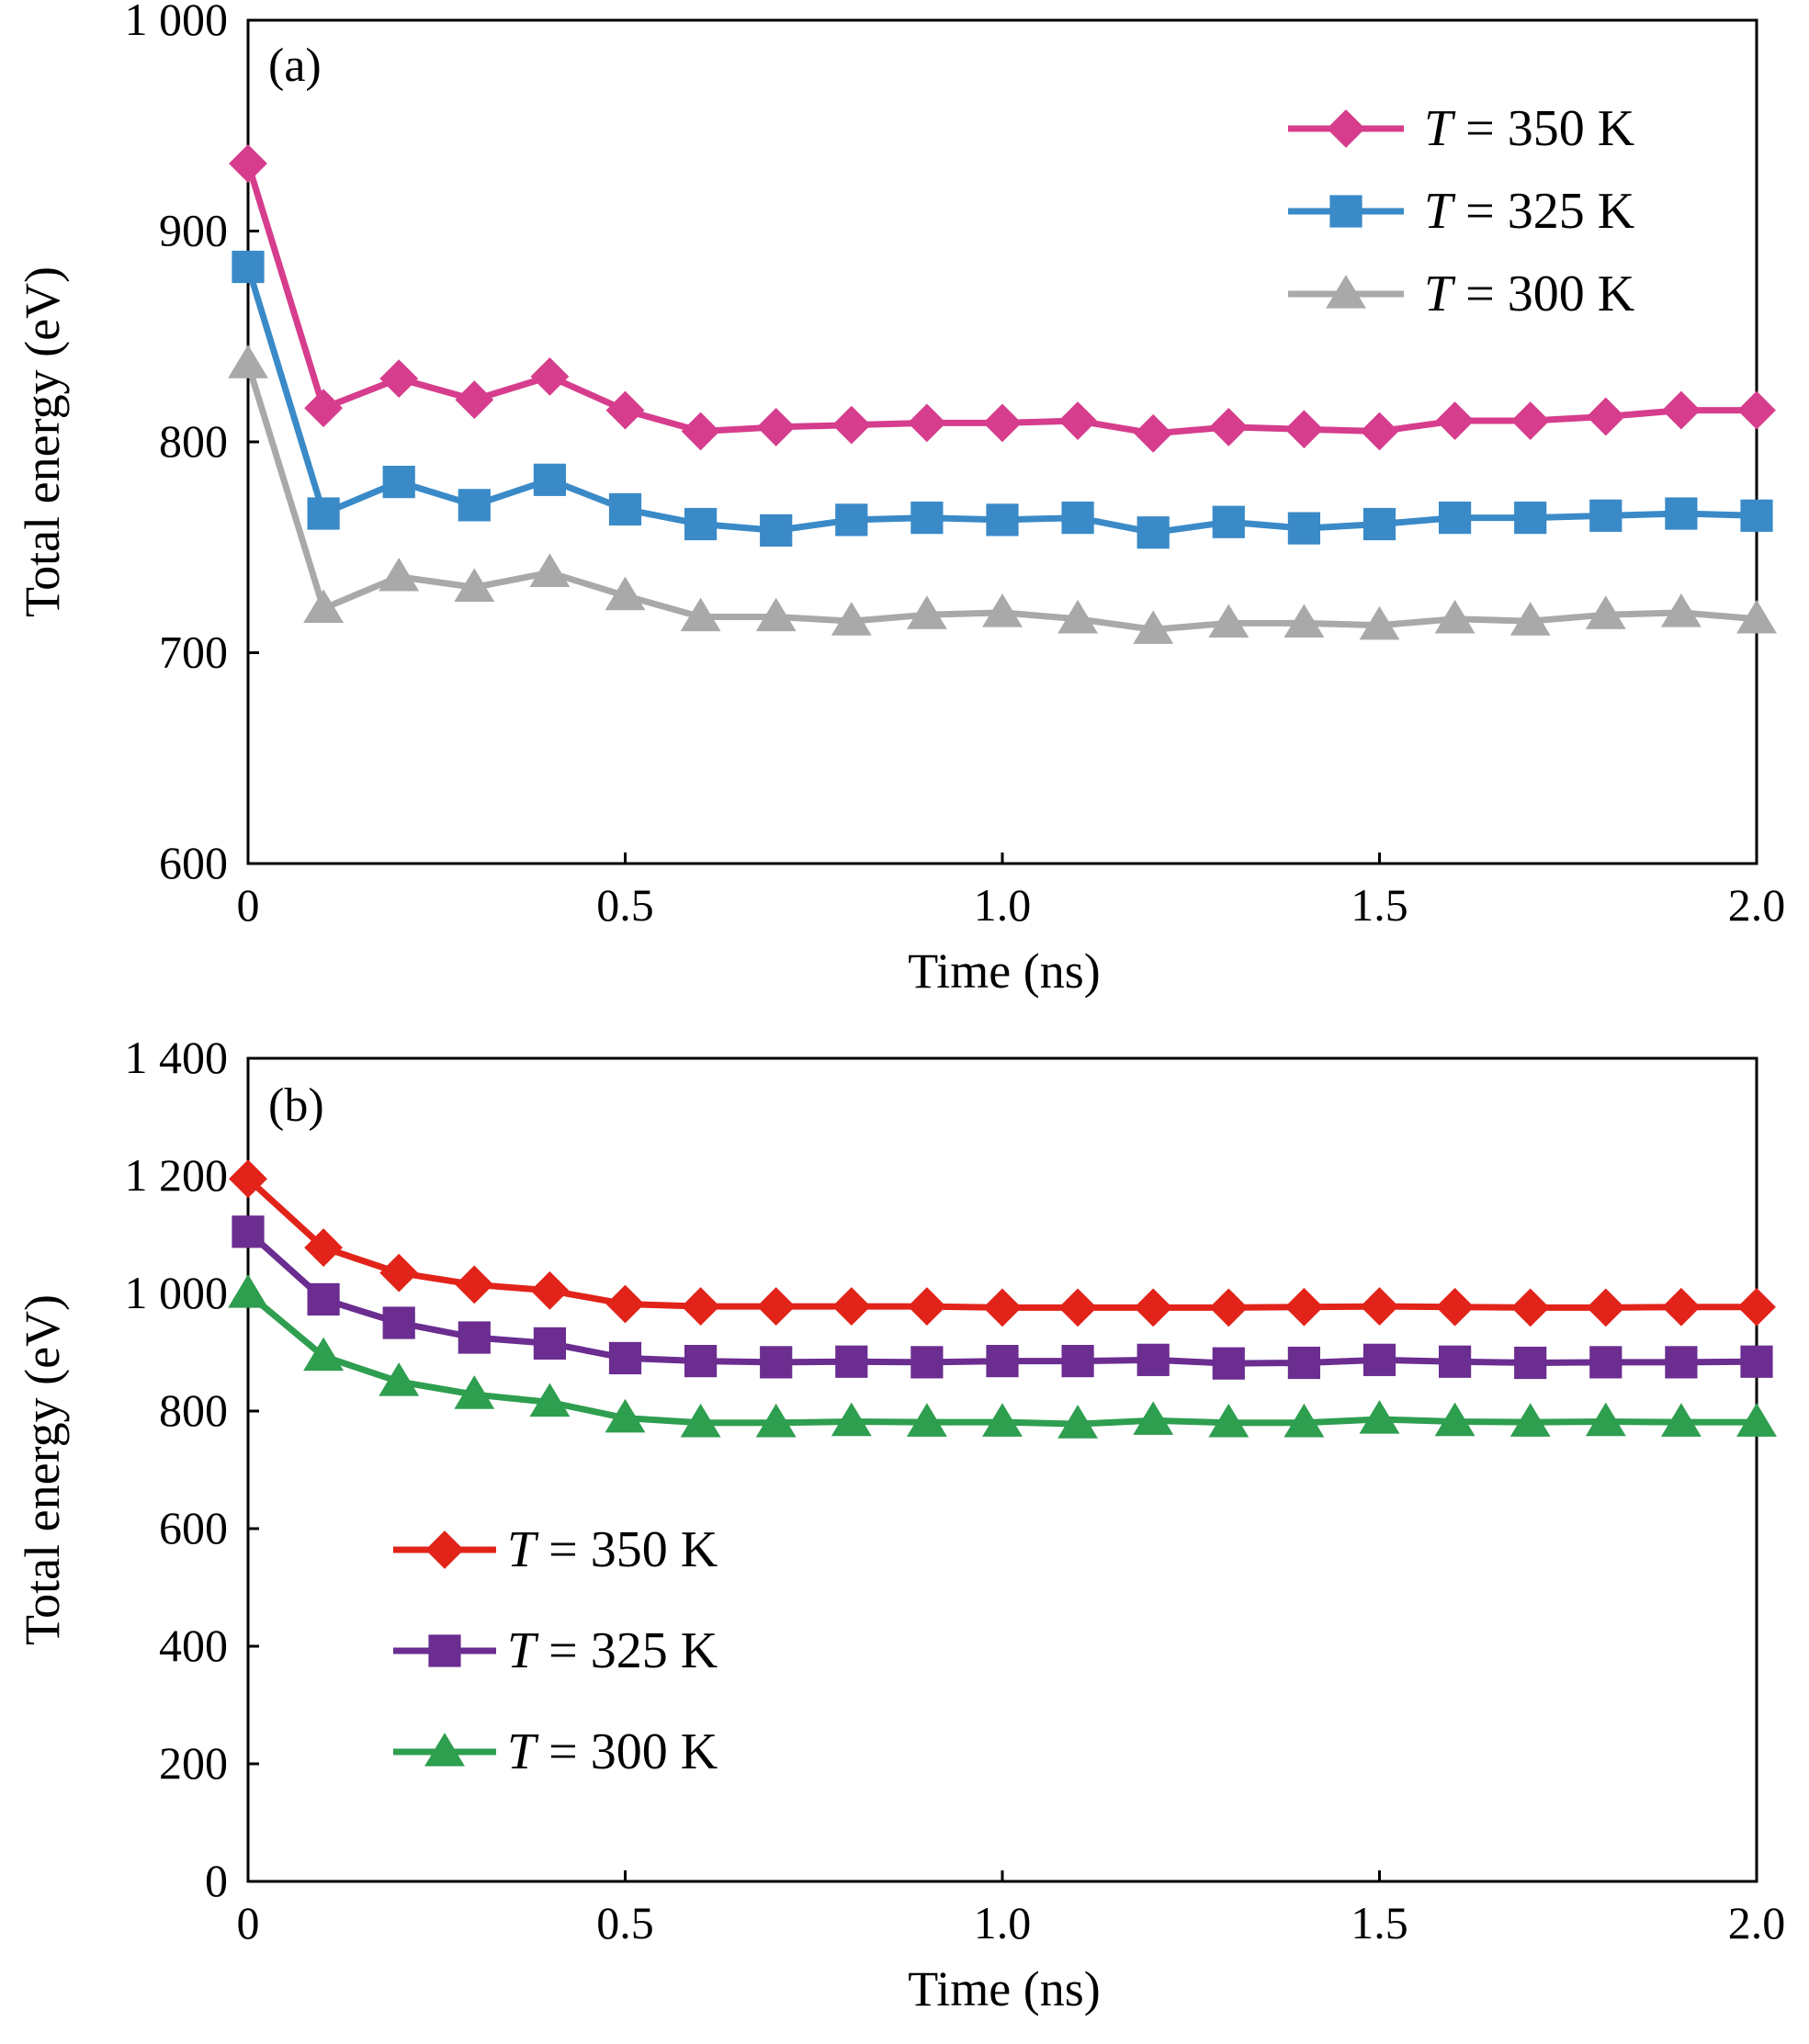 This screenshot has width=1809, height=2044. I want to click on x-tick-label: 0, so click(249, 905).